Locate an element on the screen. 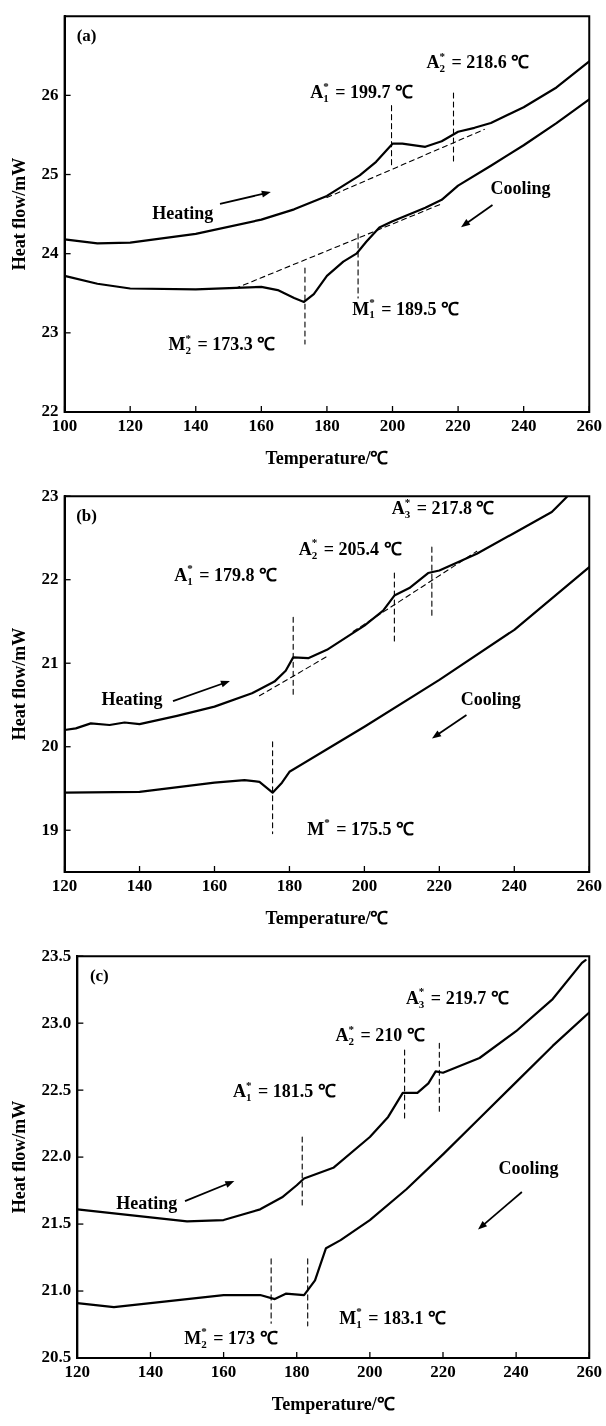 This screenshot has height=1426, width=606. annotation: (b) is located at coordinates (86, 515).